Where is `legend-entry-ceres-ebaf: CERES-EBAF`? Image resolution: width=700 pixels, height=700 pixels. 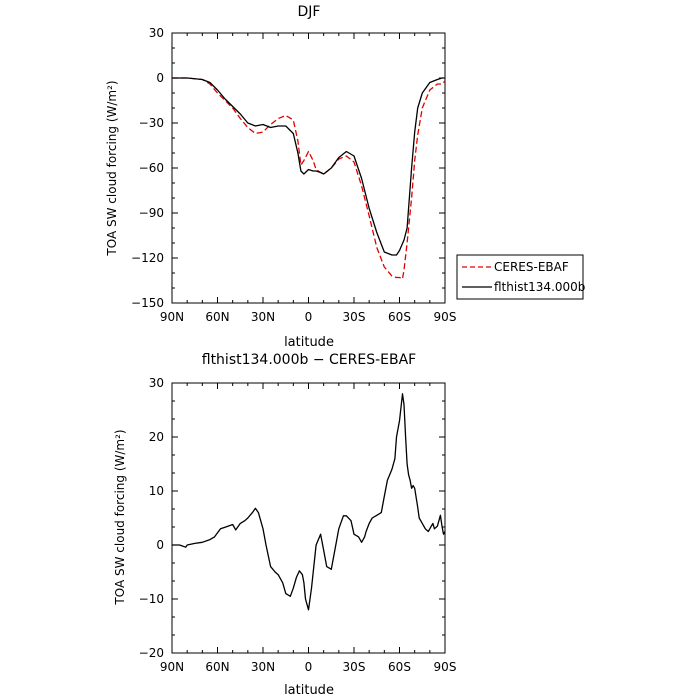
legend-entry-ceres-ebaf: CERES-EBAF is located at coordinates (531, 267).